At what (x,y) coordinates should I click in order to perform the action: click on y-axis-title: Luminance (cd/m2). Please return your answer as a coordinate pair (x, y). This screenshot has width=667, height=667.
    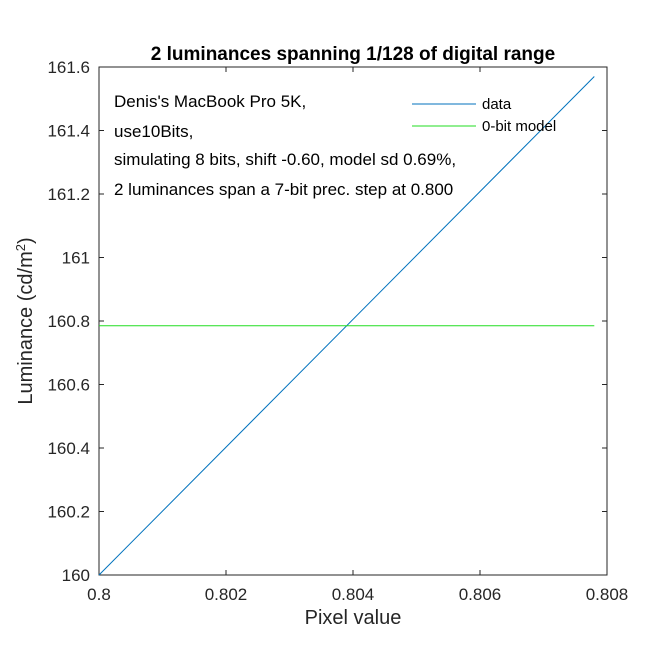
    Looking at the image, I should click on (25, 320).